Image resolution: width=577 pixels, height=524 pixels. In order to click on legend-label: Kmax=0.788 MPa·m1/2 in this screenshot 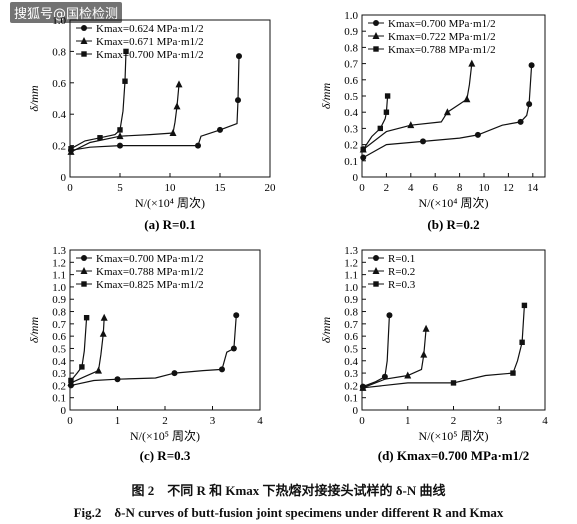, I will do `click(150, 272)`.